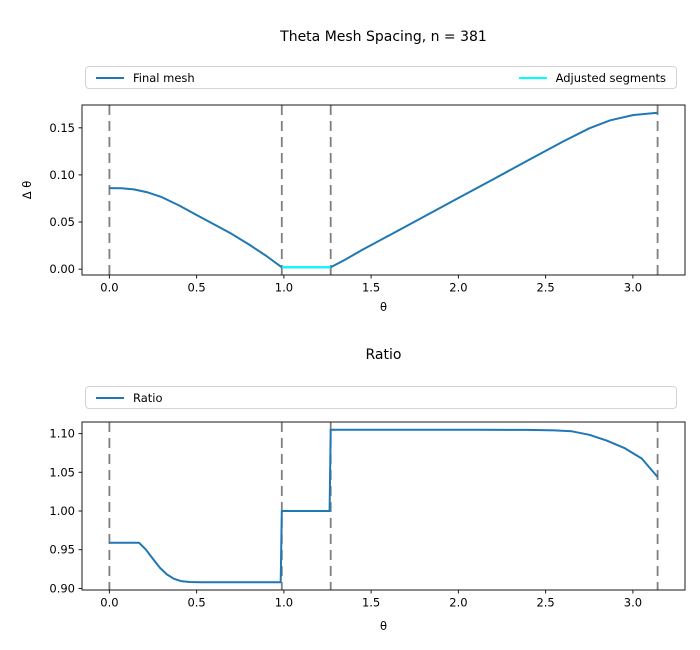  What do you see at coordinates (62, 550) in the screenshot?
I see `y-tick-label: 0.95` at bounding box center [62, 550].